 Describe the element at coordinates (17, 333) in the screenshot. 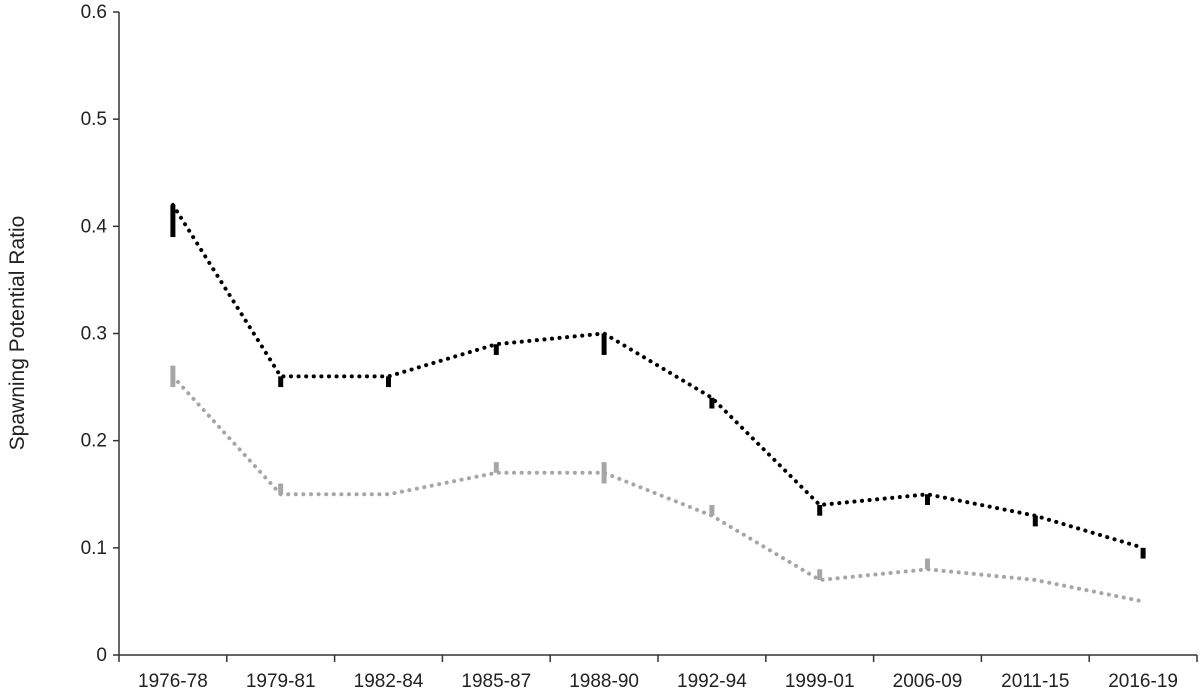

I see `y-axis-title: Spawning Potential Ratio` at that location.